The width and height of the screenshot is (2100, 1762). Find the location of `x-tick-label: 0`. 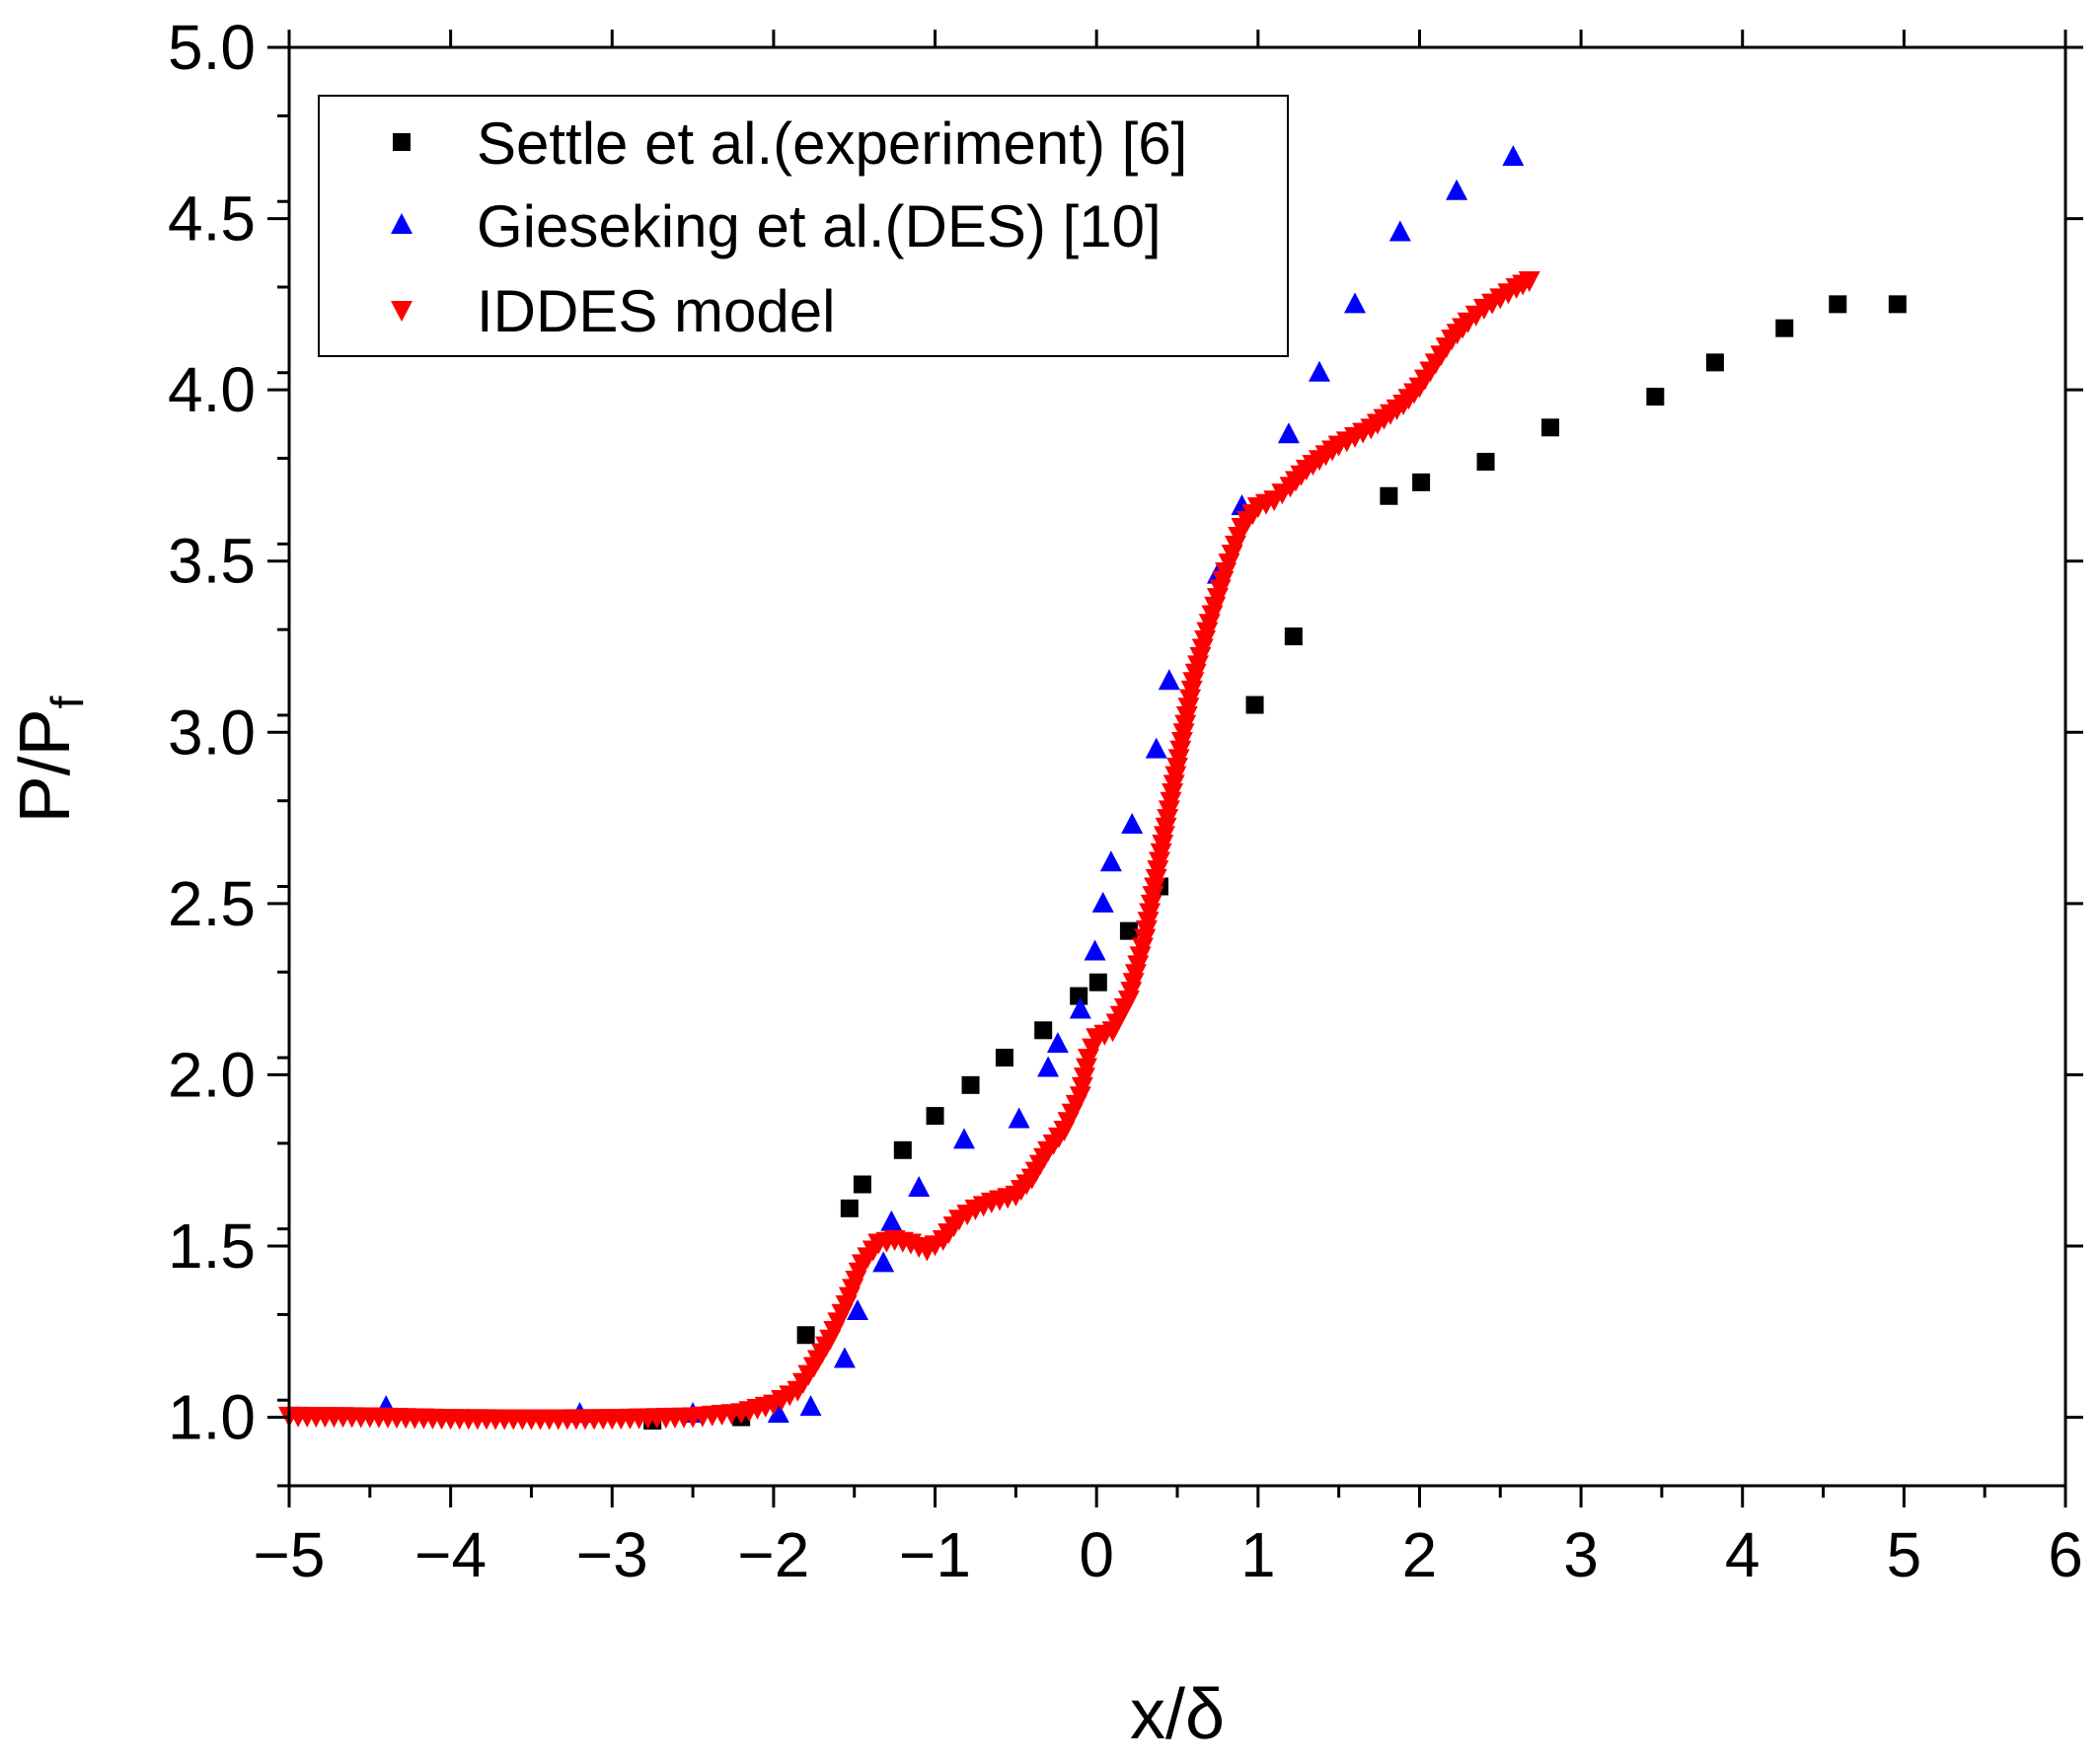

x-tick-label: 0 is located at coordinates (1096, 1554).